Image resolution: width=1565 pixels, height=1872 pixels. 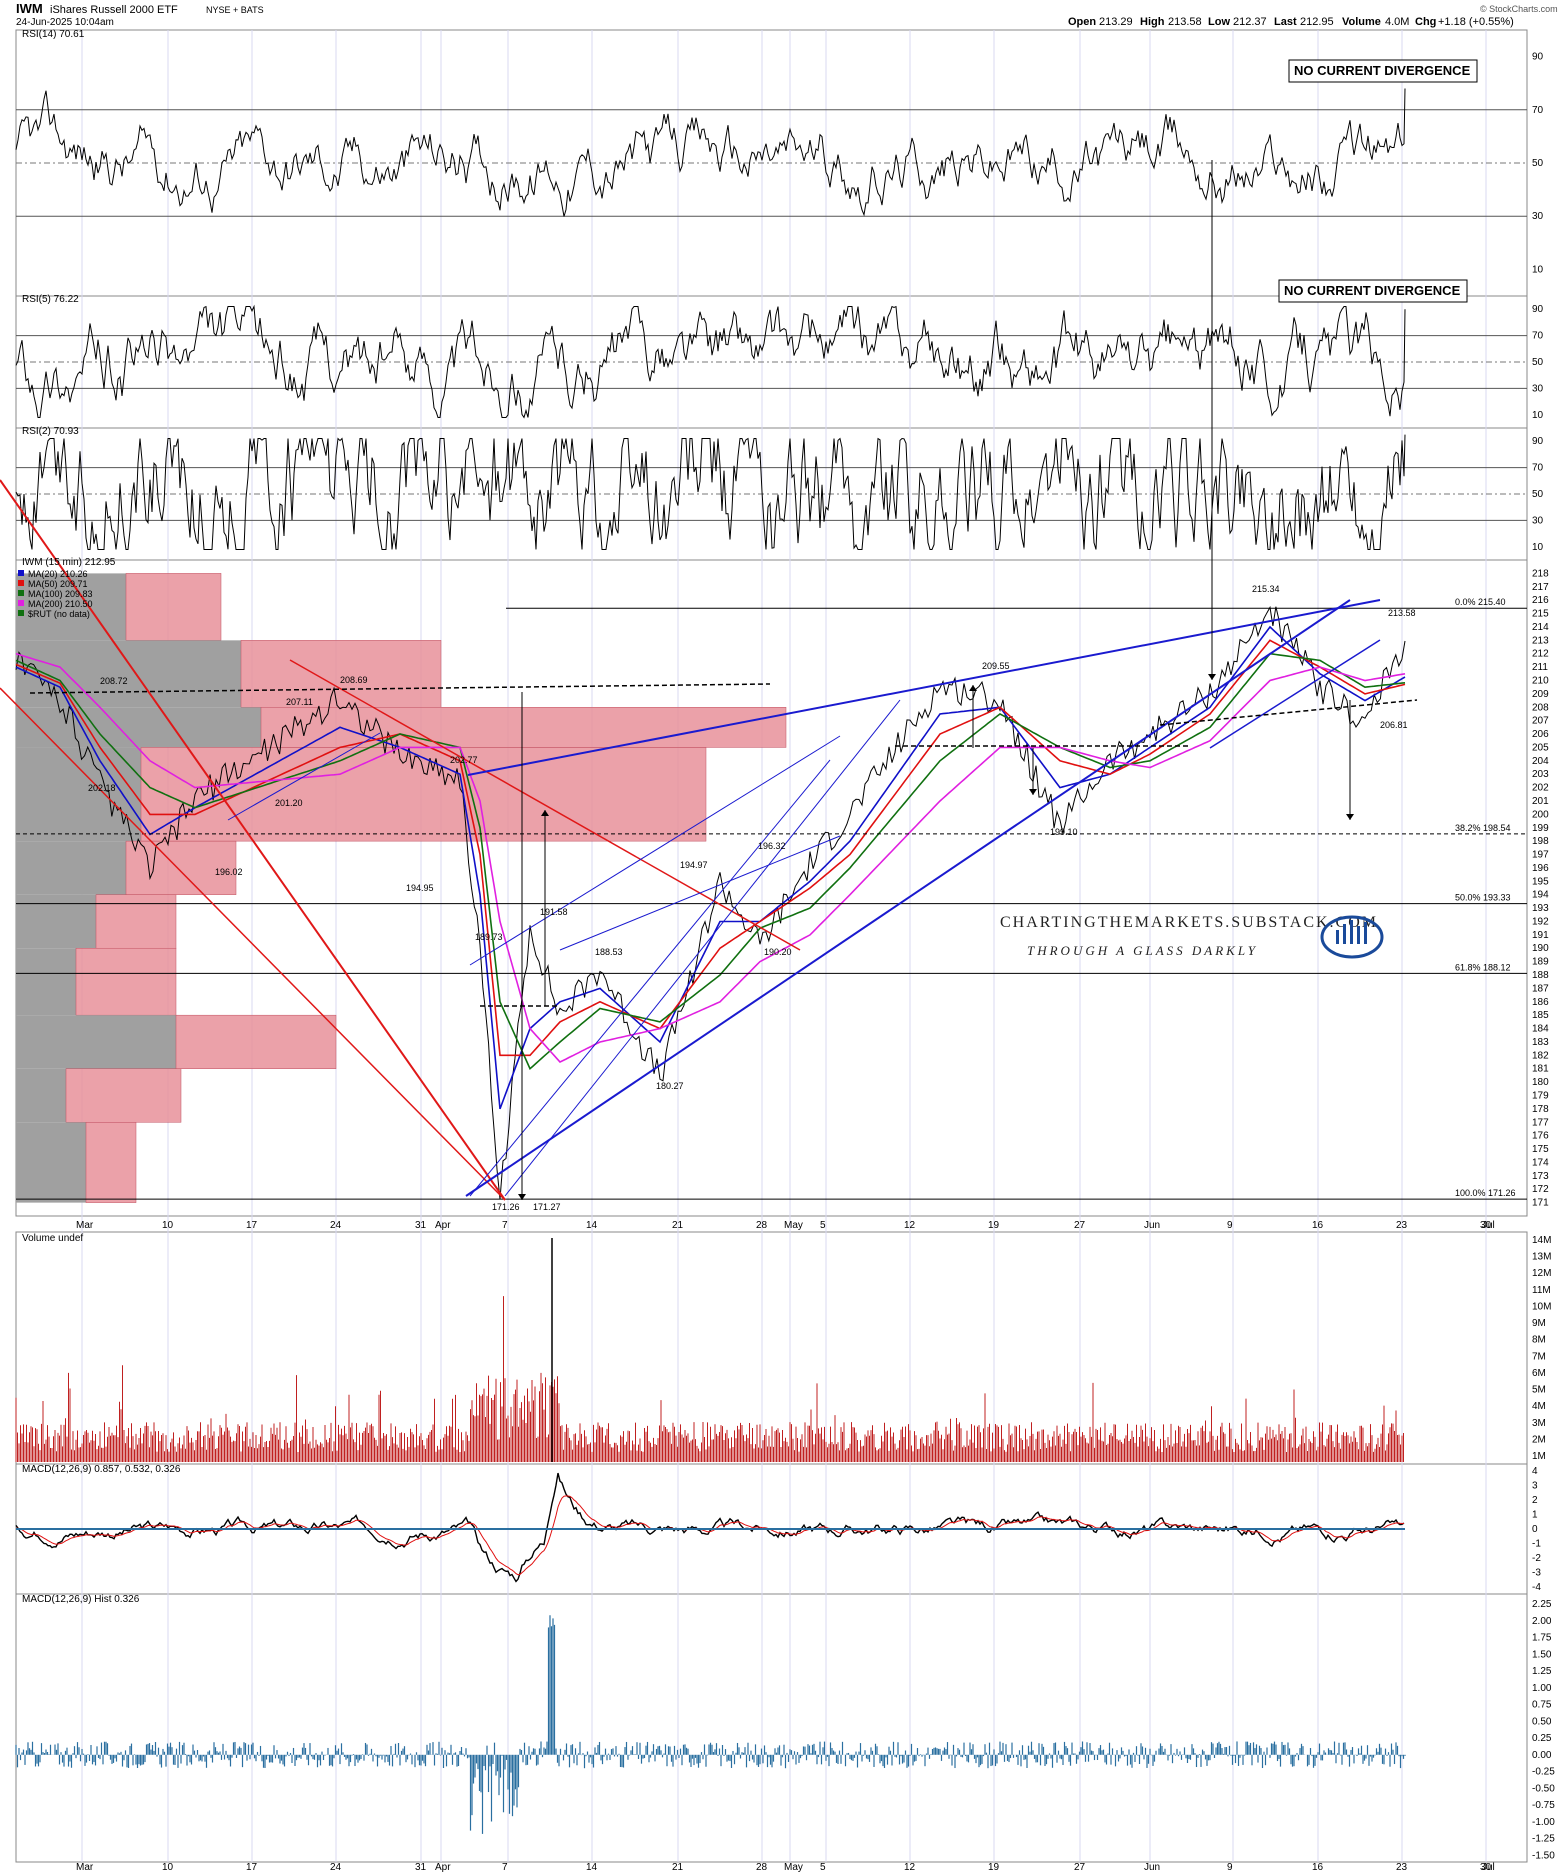 I want to click on fib-label: 0.0% 215.40, so click(x=1480, y=602).